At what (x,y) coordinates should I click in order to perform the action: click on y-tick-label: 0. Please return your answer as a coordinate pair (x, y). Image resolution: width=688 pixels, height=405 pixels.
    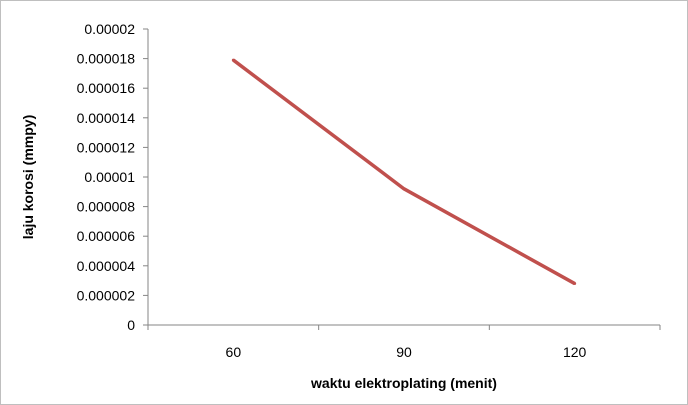
    Looking at the image, I should click on (131, 325).